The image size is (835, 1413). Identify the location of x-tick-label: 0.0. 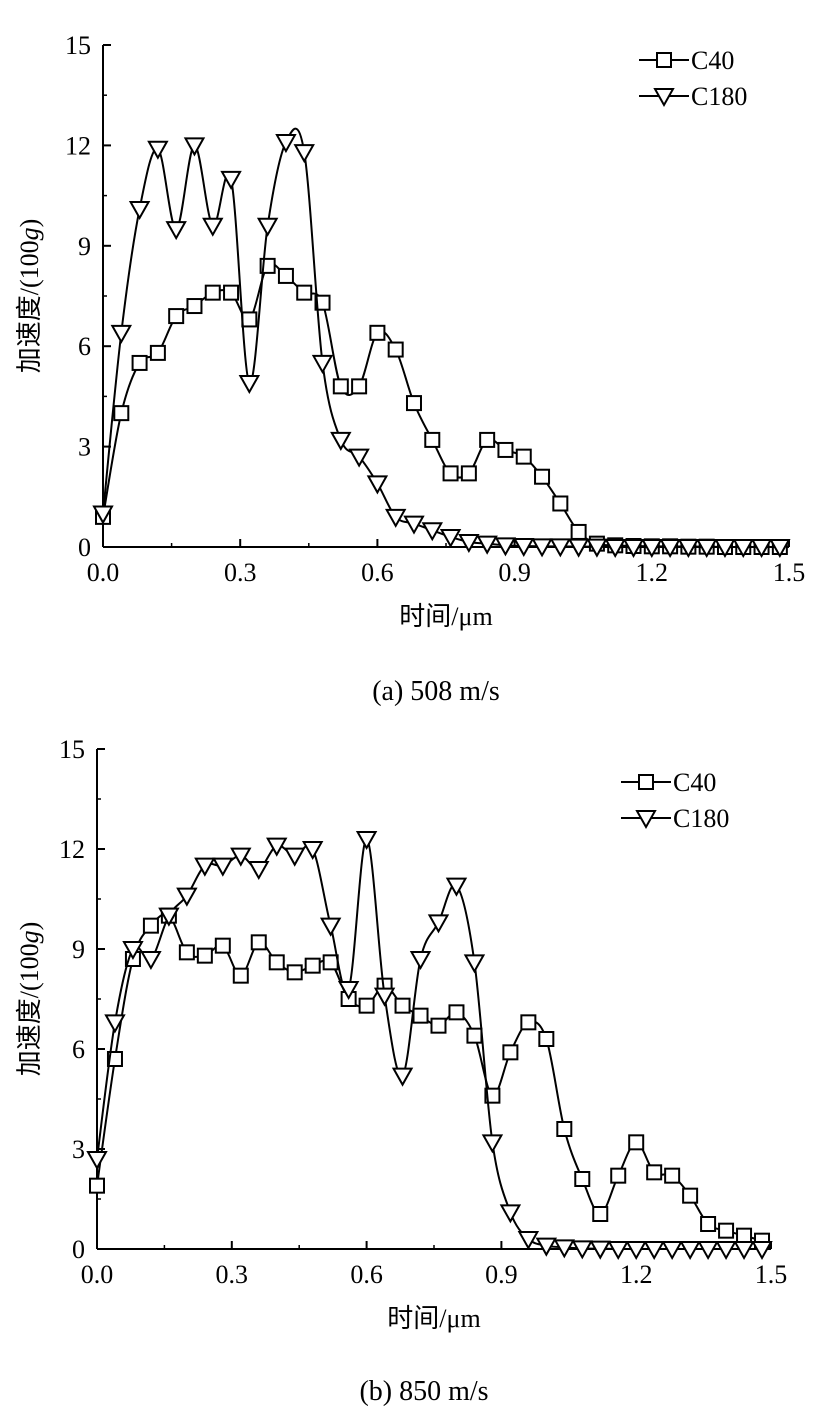
(103, 572).